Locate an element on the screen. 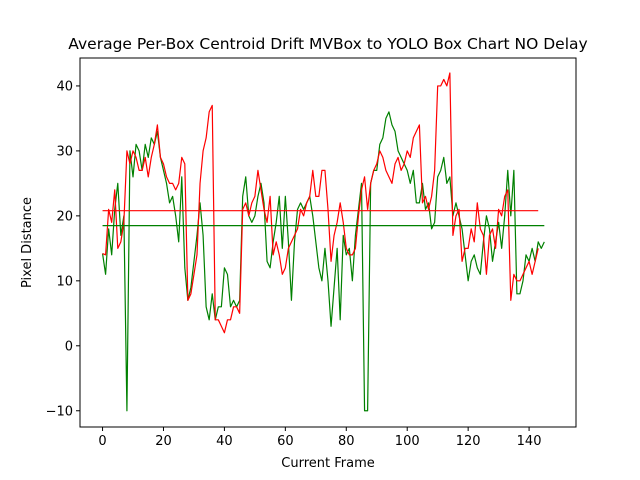  y-axis-label: Pixel Distance is located at coordinates (27, 242).